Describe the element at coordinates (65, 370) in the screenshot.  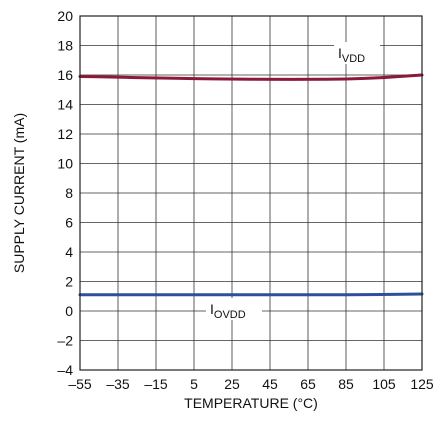
I see `y-tick-label: –4` at that location.